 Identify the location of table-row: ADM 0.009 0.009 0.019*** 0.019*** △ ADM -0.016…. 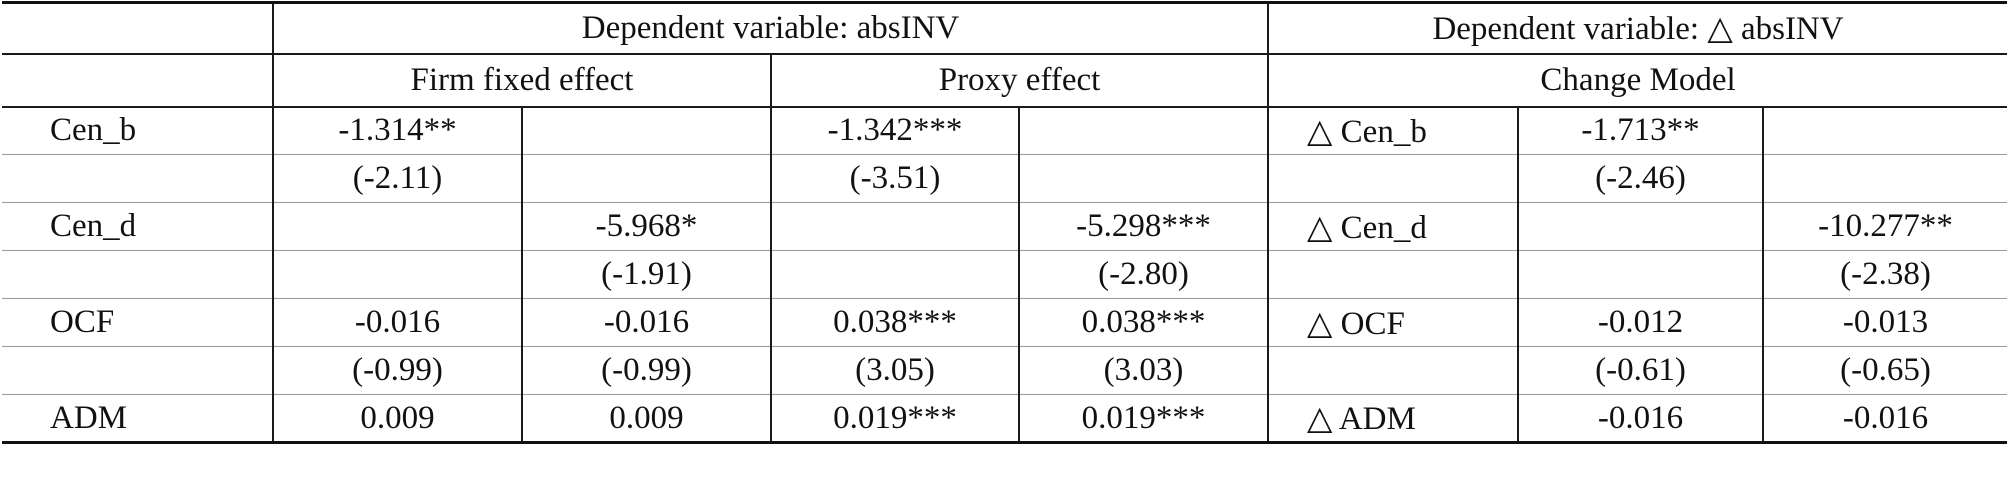
(1005, 419).